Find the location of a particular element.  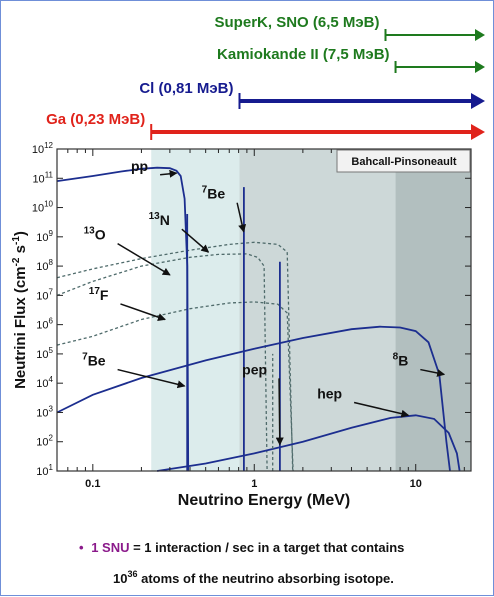

y-tick-label-9: 10⁹ is located at coordinates (44, 236).